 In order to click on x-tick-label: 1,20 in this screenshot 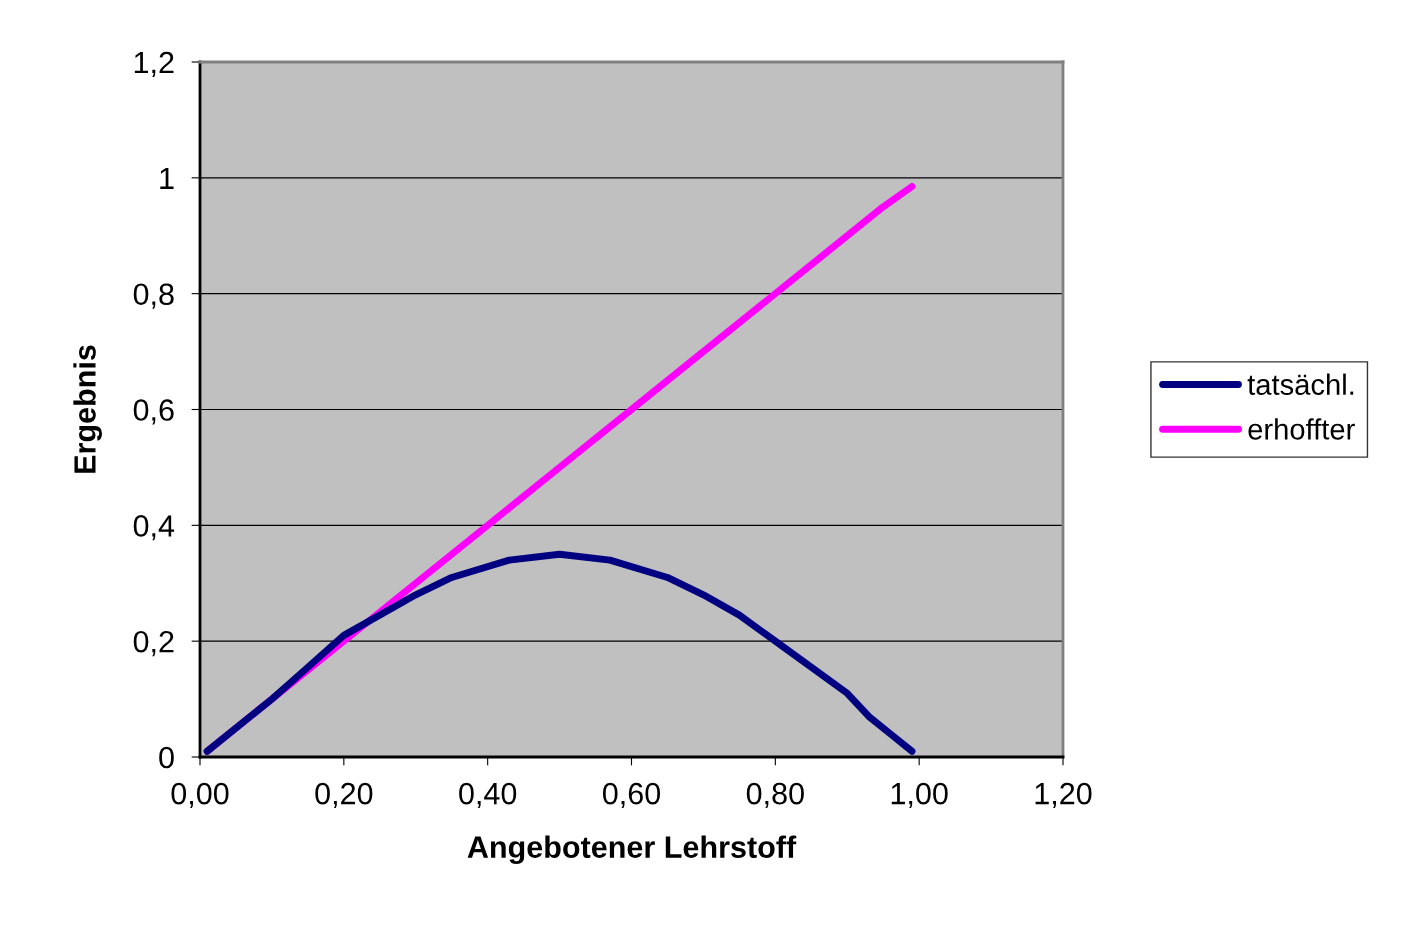, I will do `click(1063, 795)`.